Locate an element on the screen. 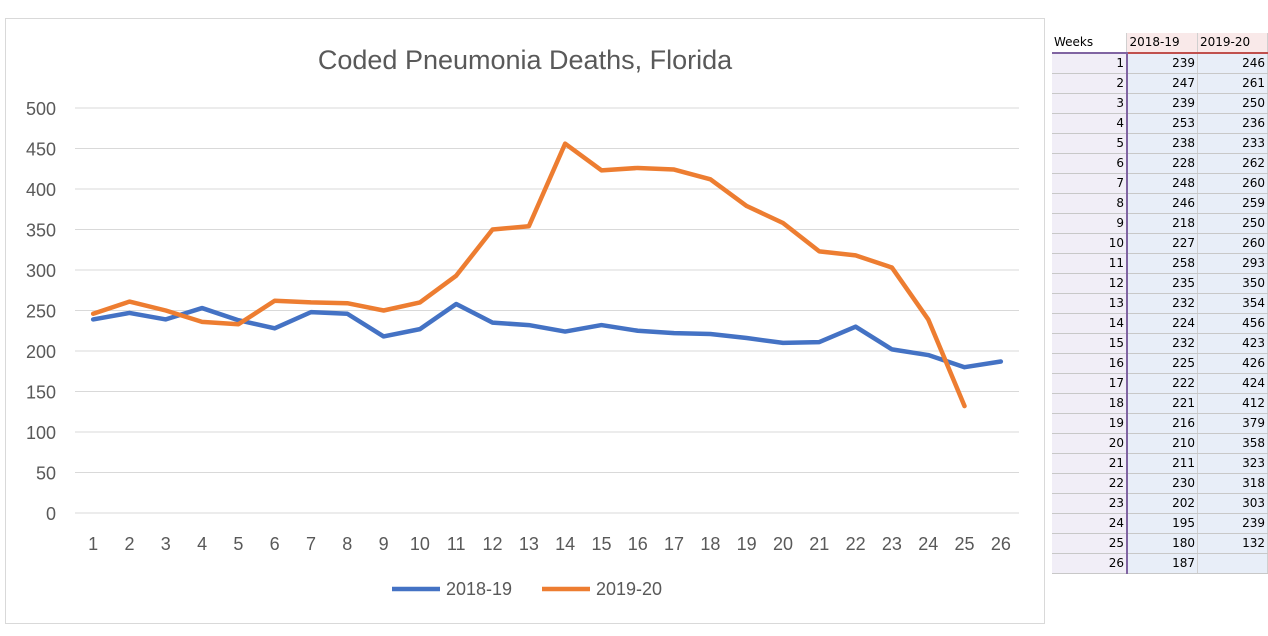 The height and width of the screenshot is (636, 1268). table-row: 9 218 250 is located at coordinates (1160, 223).